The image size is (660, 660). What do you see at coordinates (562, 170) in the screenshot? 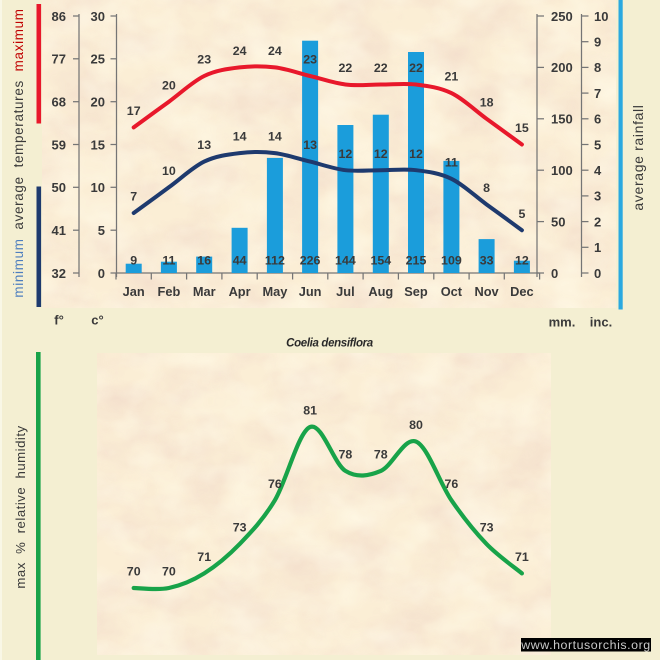
I see `svg-text: 100` at bounding box center [562, 170].